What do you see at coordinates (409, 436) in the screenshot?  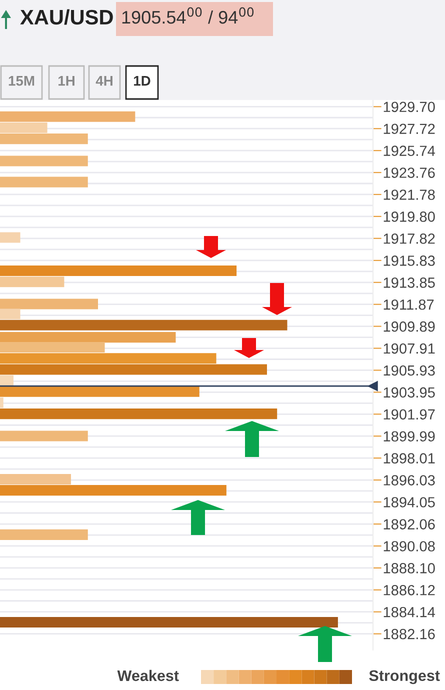 I see `y-tick-label: 1899.99` at bounding box center [409, 436].